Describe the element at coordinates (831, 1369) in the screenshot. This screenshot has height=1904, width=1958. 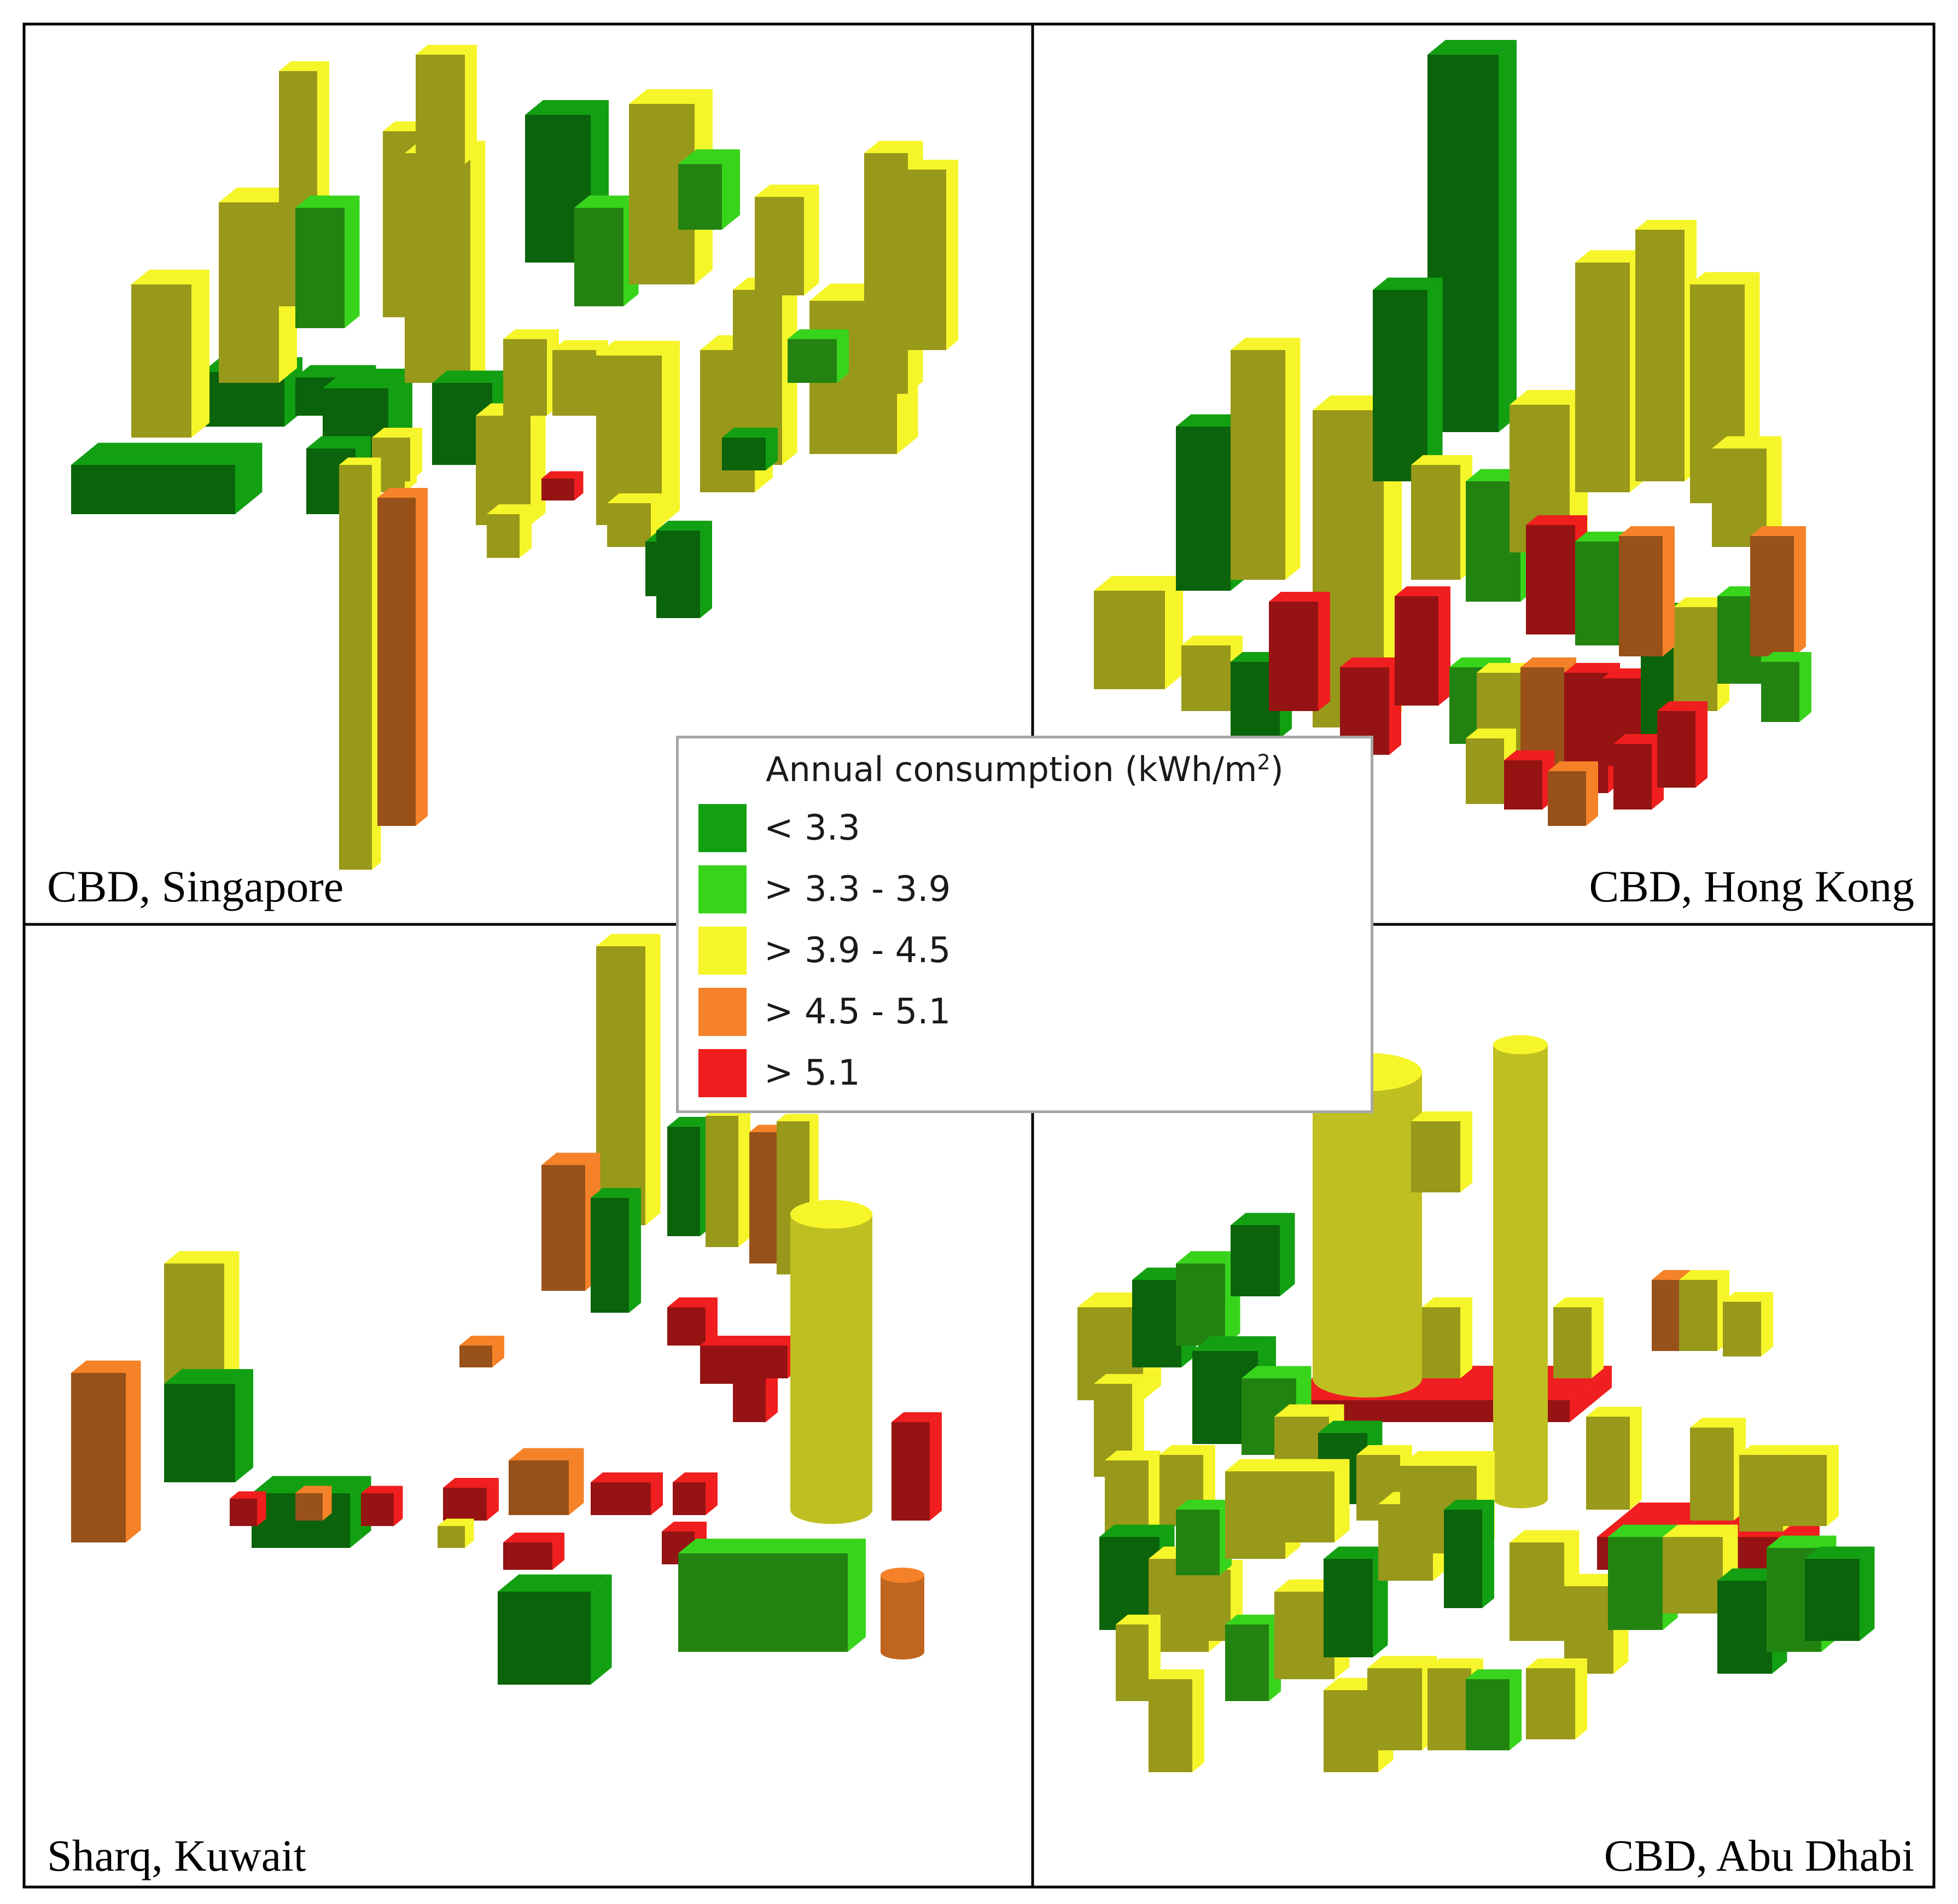
I see `tower-body` at that location.